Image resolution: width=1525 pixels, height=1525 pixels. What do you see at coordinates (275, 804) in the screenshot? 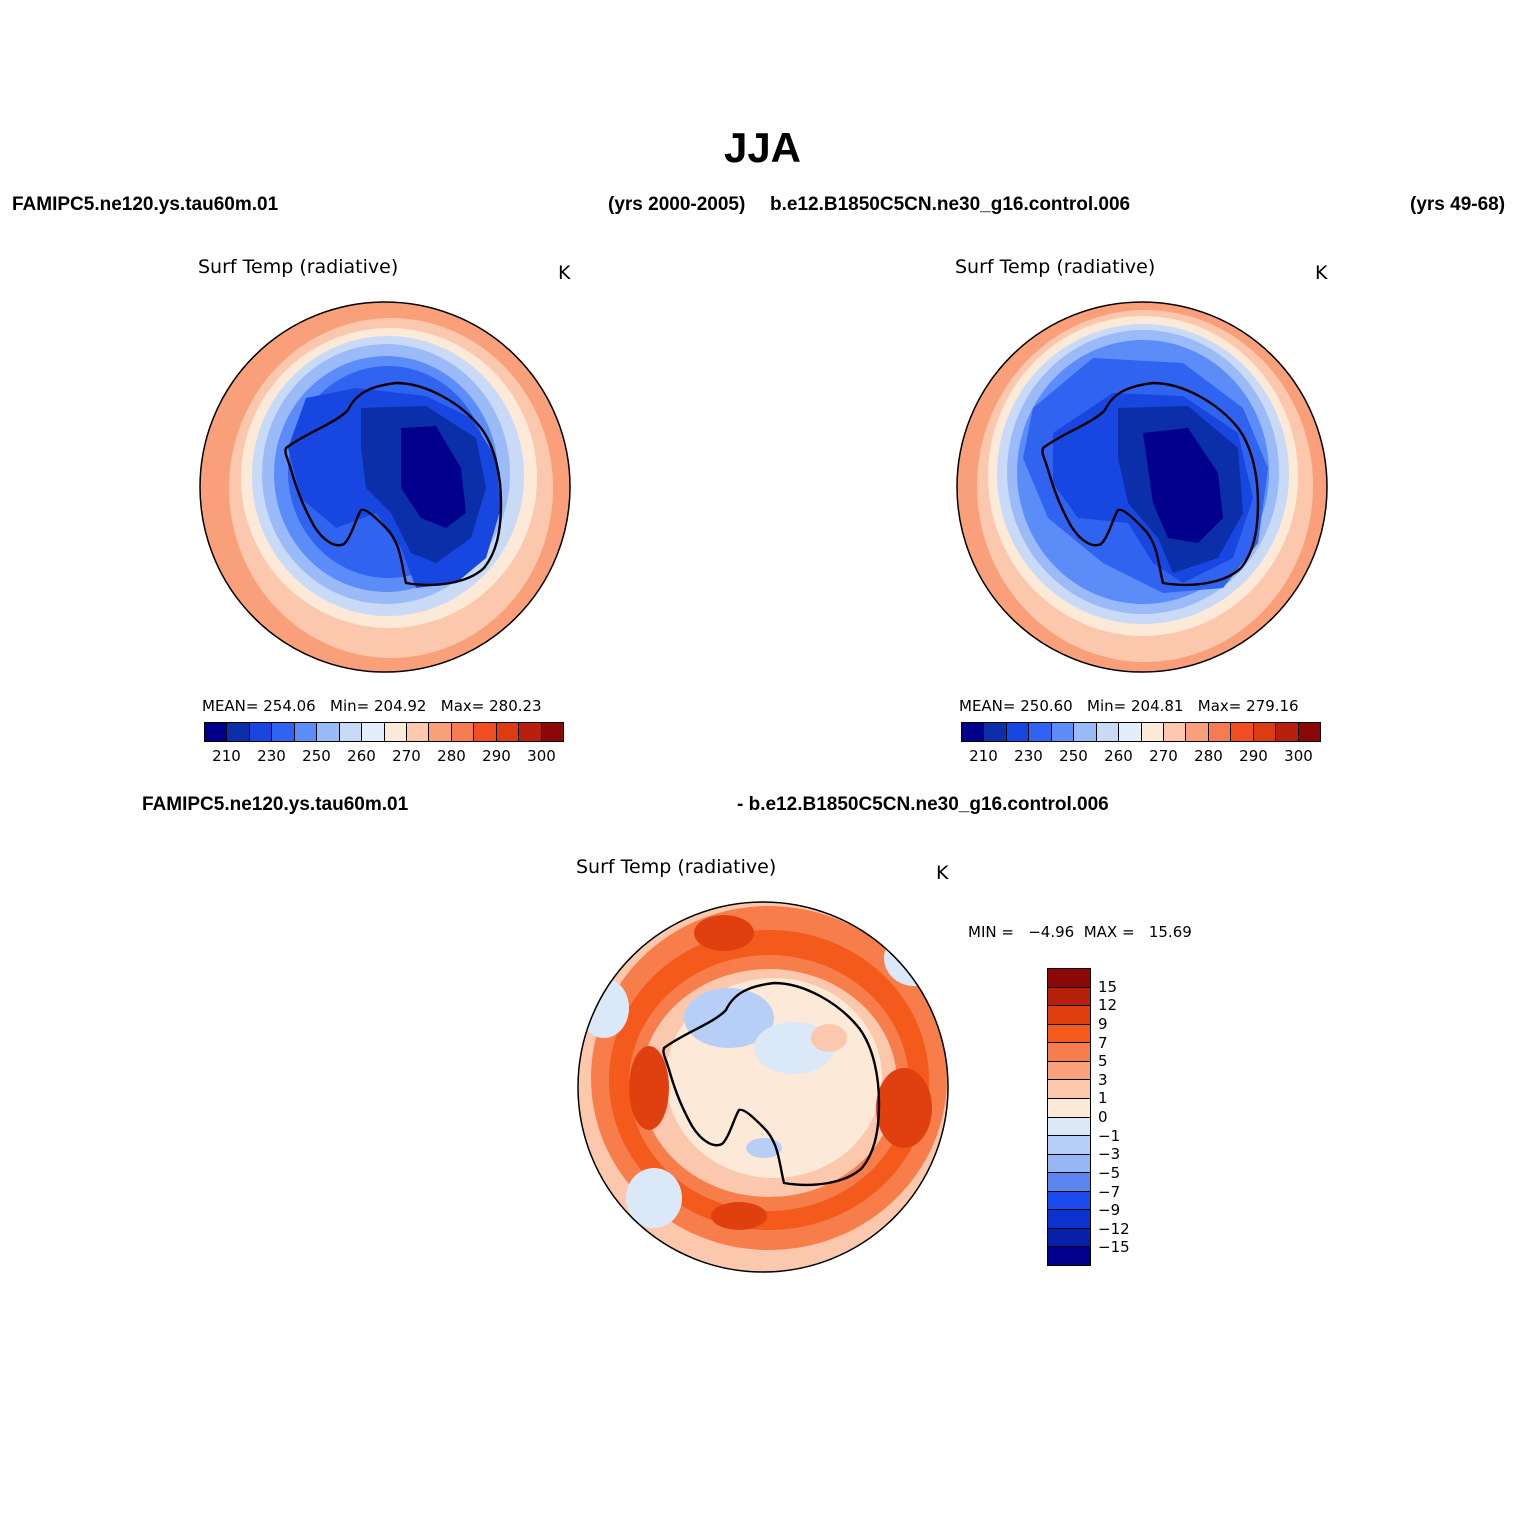
I see `diff-case1-label: FAMIPC5.ne120.ys.tau60m.01` at bounding box center [275, 804].